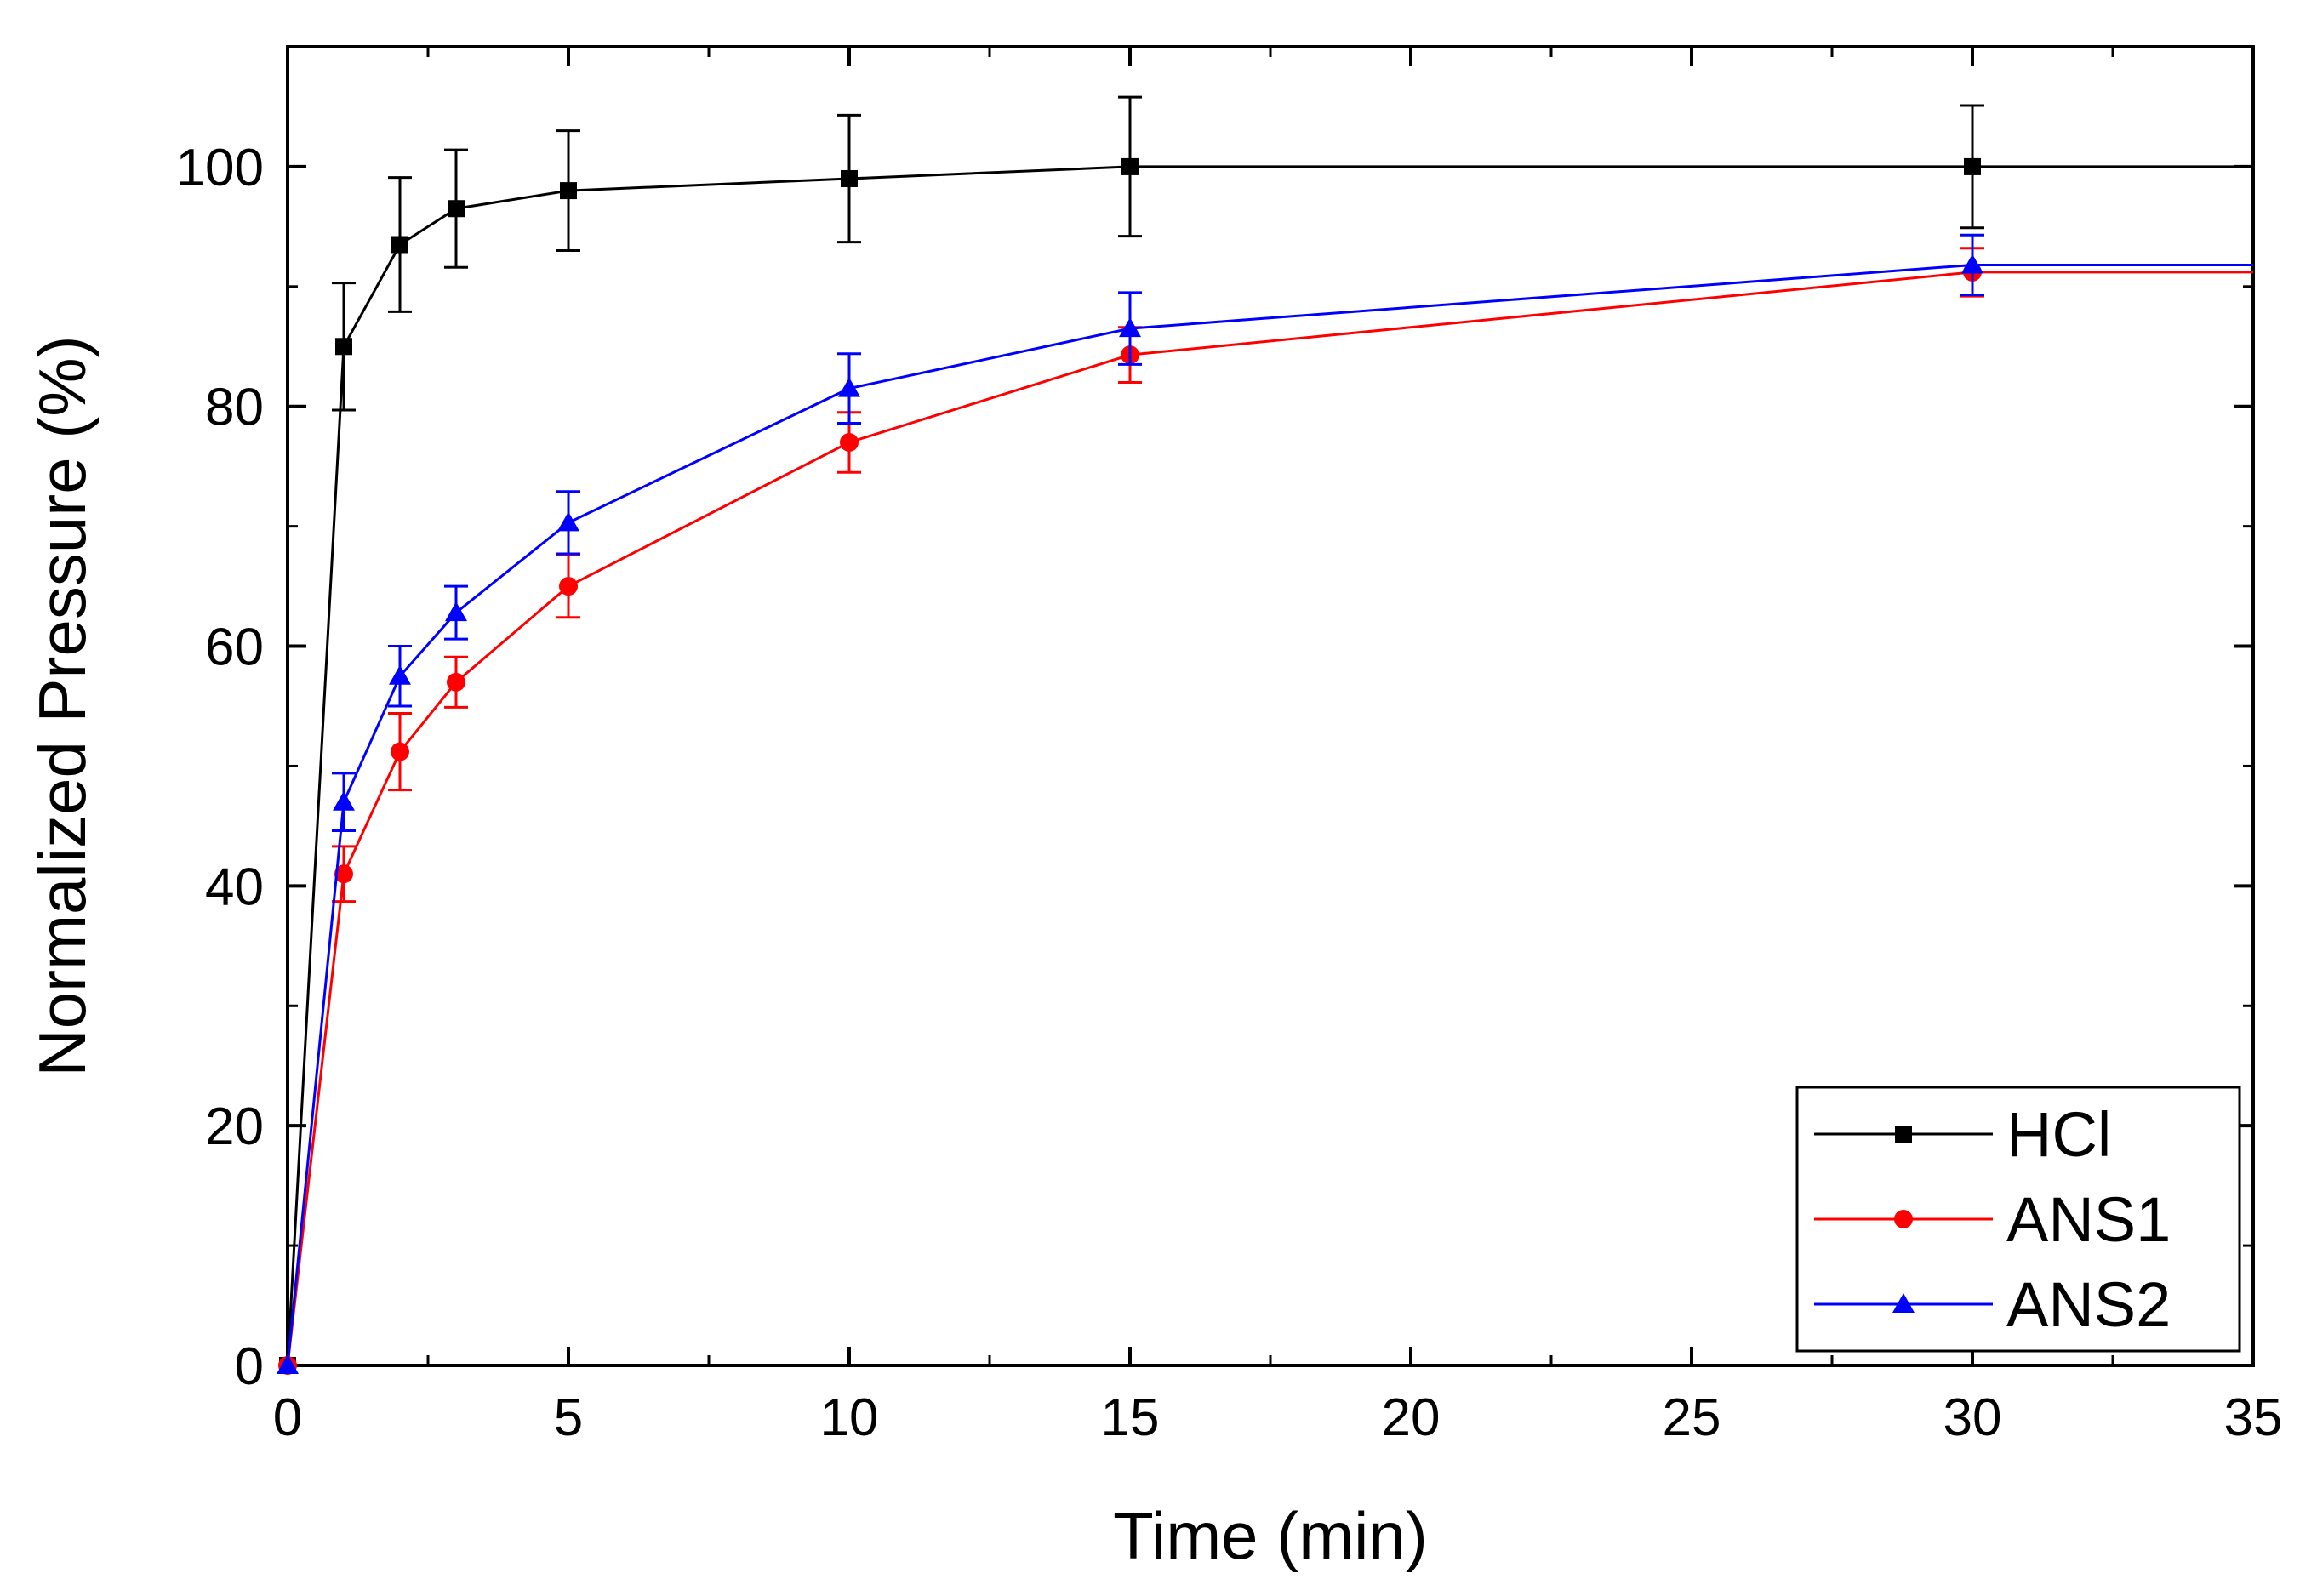 The width and height of the screenshot is (2317, 1596). I want to click on x-tick-label: 0, so click(287, 1417).